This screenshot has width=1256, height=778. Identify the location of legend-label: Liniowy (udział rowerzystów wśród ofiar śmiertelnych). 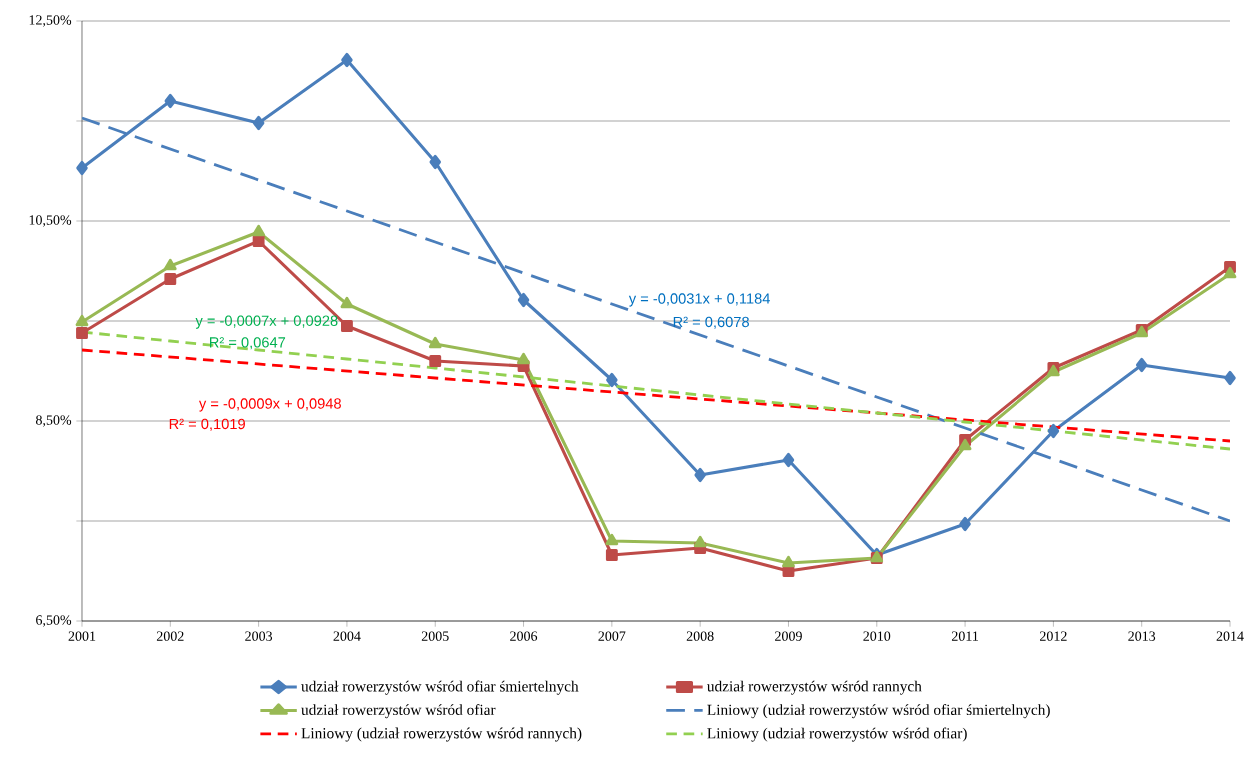
(878, 711).